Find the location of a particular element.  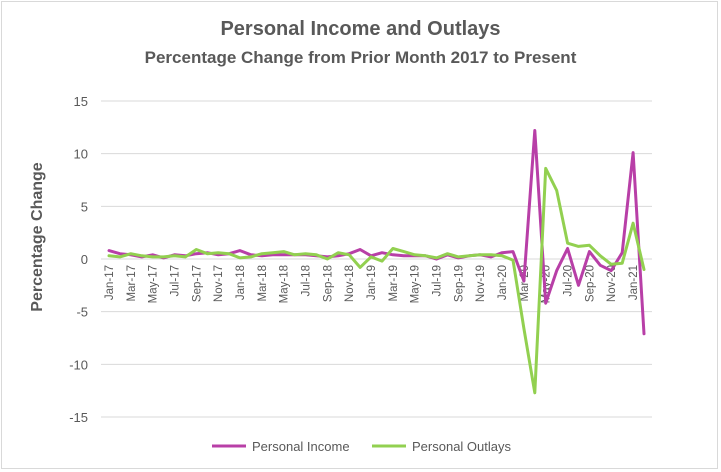

y-tick-label: -15 is located at coordinates (78, 417).